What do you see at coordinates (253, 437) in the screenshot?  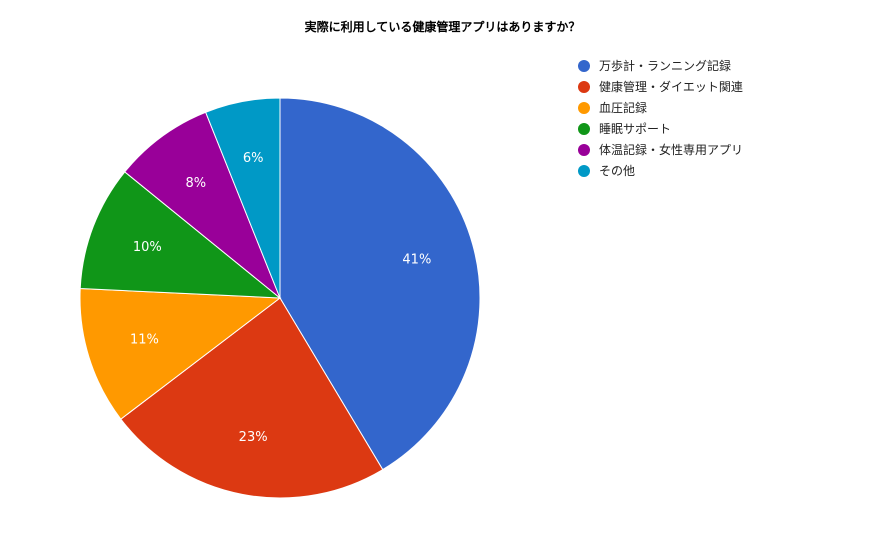 I see `pie-slice-label-1: 23%` at bounding box center [253, 437].